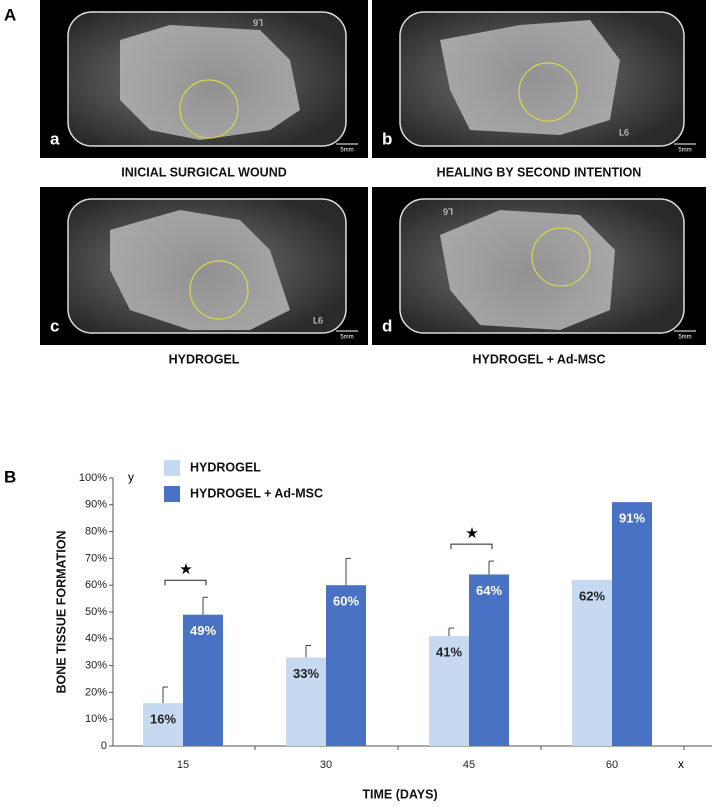  Describe the element at coordinates (225, 467) in the screenshot. I see `legend-label: HYDROGEL` at that location.